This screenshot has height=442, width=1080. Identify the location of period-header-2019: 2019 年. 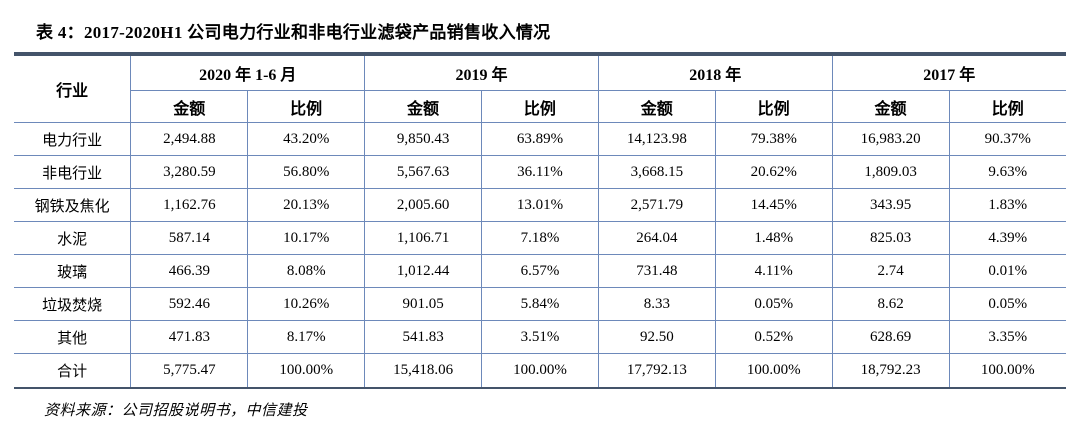
(481, 73).